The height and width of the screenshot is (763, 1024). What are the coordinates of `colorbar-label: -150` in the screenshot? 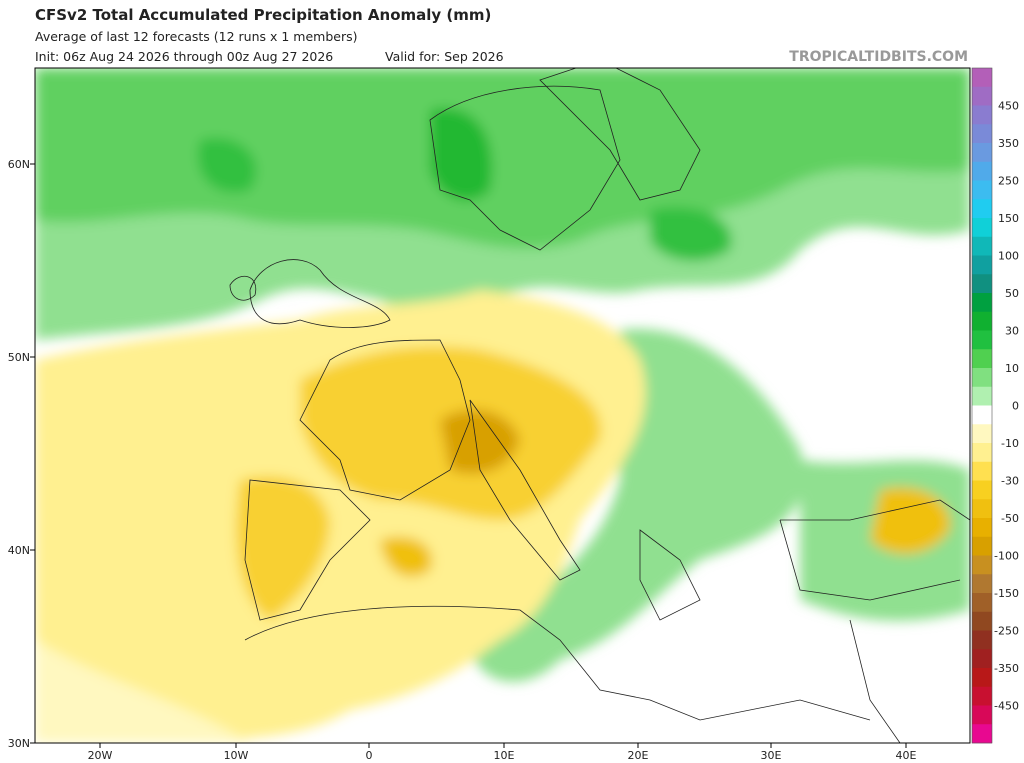 It's located at (1006, 593).